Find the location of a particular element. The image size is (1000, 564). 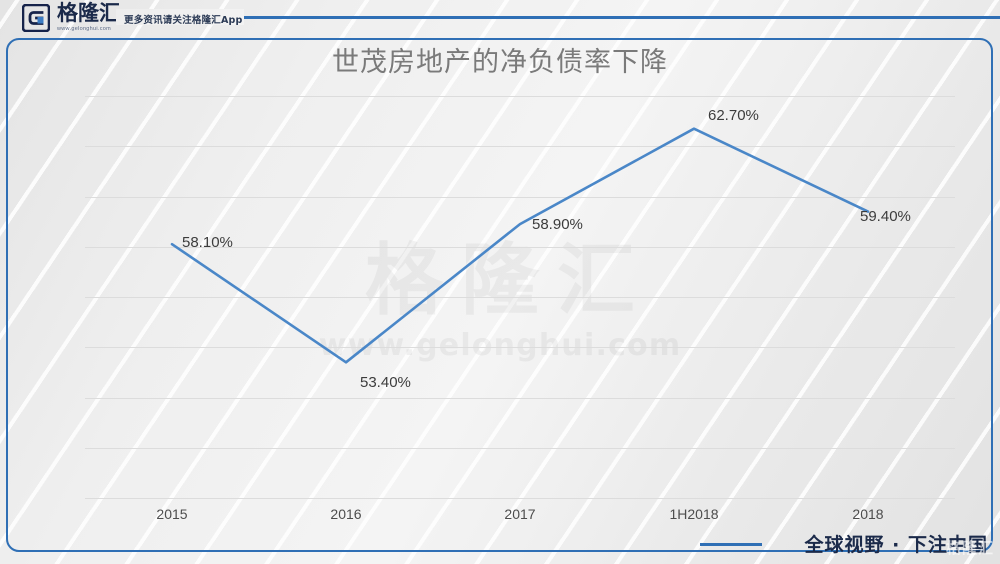

chart-title: 世茂房地产的净负债率下降 is located at coordinates (500, 62).